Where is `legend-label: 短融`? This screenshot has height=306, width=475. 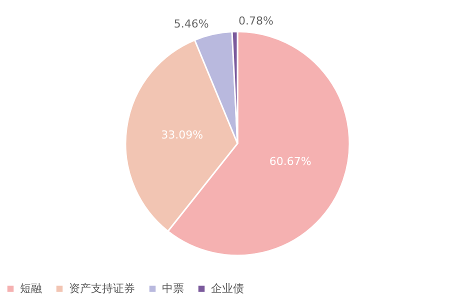
legend-label: 短融 is located at coordinates (31, 288).